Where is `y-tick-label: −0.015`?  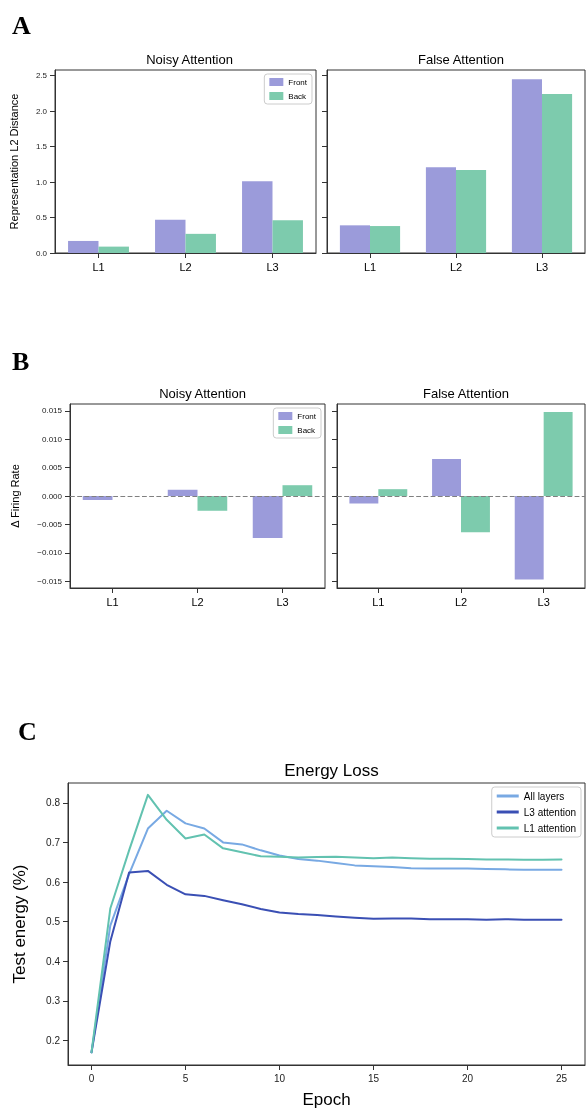
y-tick-label: −0.015 is located at coordinates (50, 581).